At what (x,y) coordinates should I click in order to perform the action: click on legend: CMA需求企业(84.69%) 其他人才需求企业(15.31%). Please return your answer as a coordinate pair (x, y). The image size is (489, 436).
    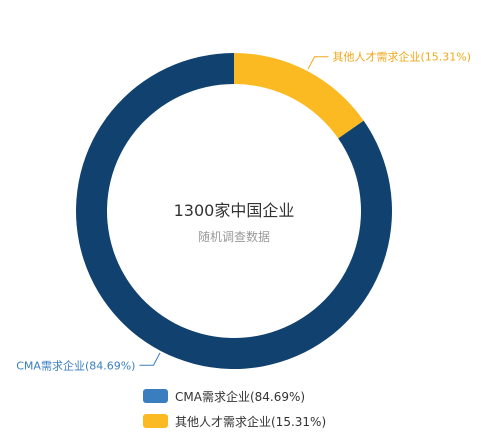
    Looking at the image, I should click on (234, 409).